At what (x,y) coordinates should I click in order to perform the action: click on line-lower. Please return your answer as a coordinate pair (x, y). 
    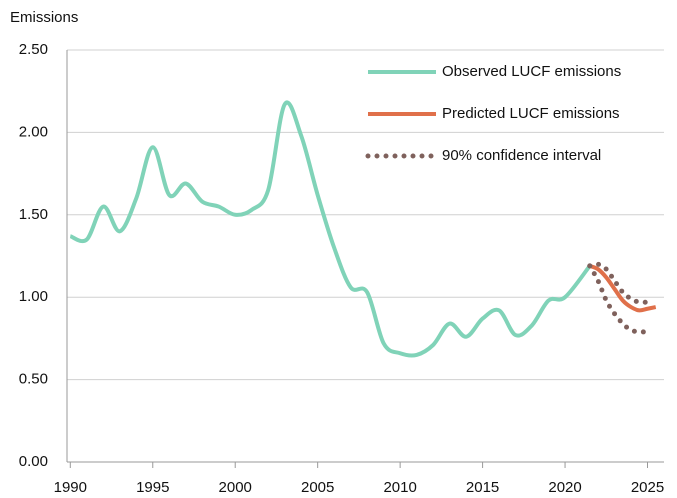
    Looking at the image, I should click on (619, 299).